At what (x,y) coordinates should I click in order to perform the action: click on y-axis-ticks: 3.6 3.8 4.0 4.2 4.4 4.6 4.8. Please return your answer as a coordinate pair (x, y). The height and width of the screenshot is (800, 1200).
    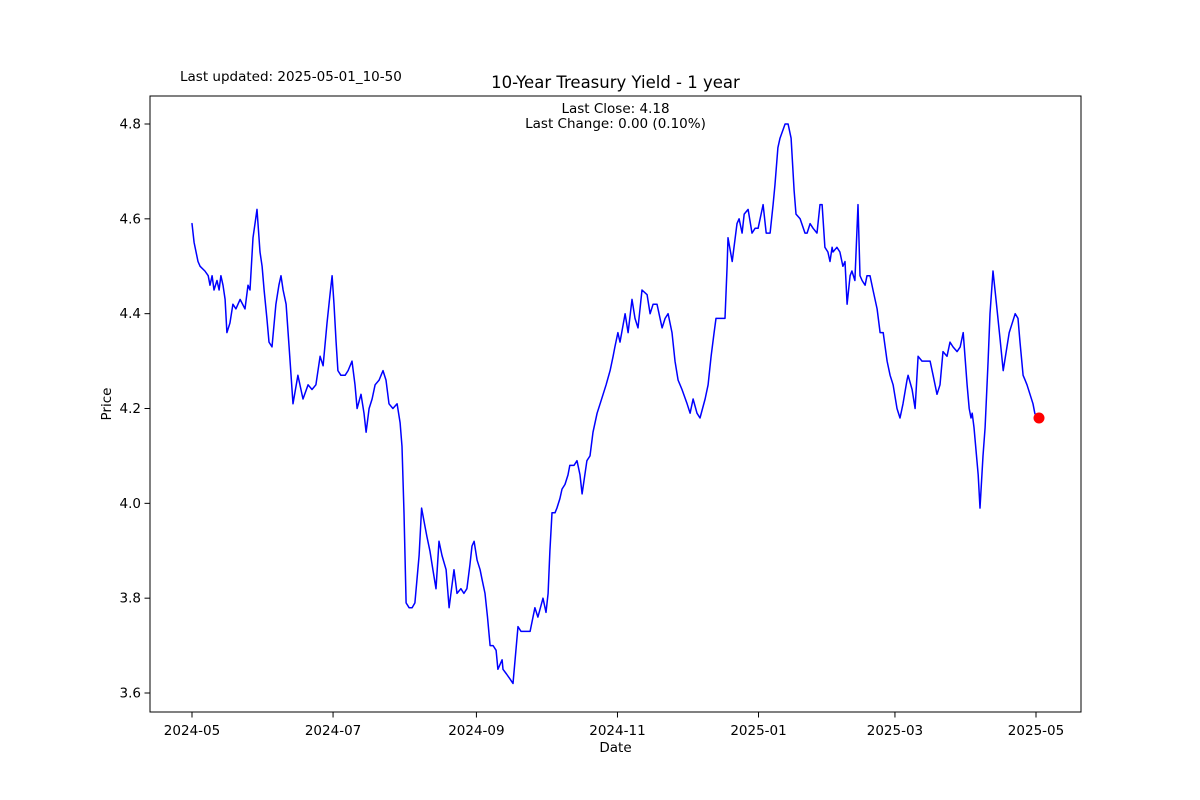
    Looking at the image, I should click on (135, 409).